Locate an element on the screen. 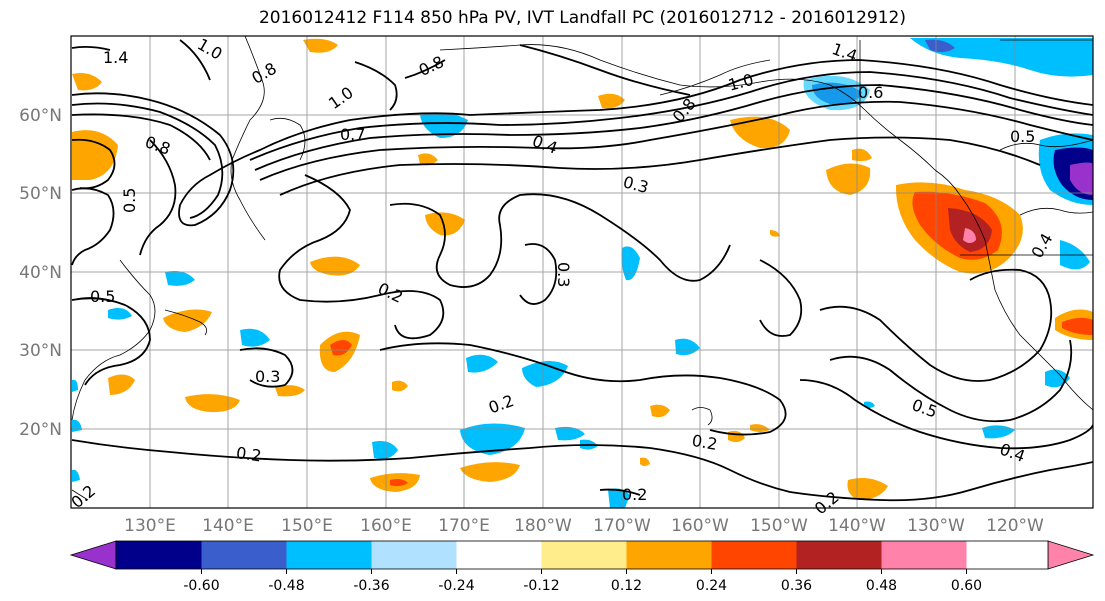 This screenshot has width=1105, height=601. colorbar-tick-label: 0.36 is located at coordinates (796, 586).